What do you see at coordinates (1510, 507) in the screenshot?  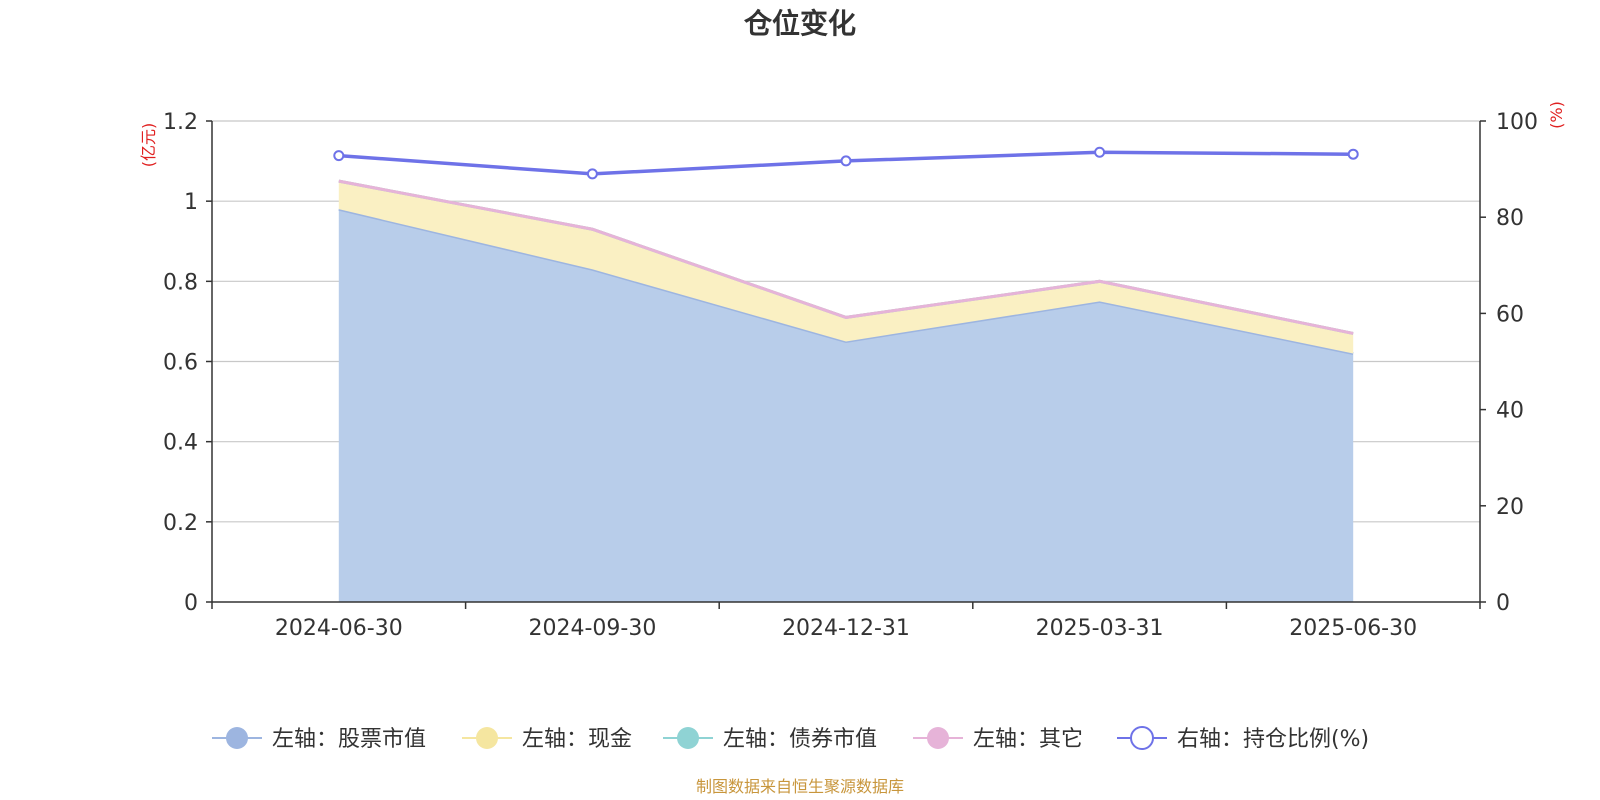 I see `right-tick-label: 20` at bounding box center [1510, 507].